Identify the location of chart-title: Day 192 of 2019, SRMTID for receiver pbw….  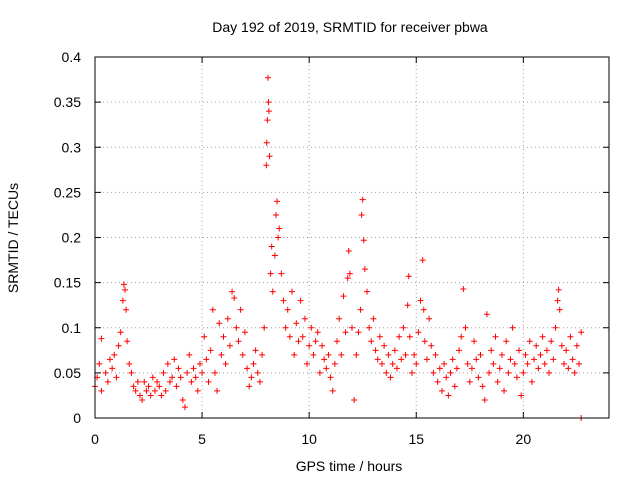
(350, 27).